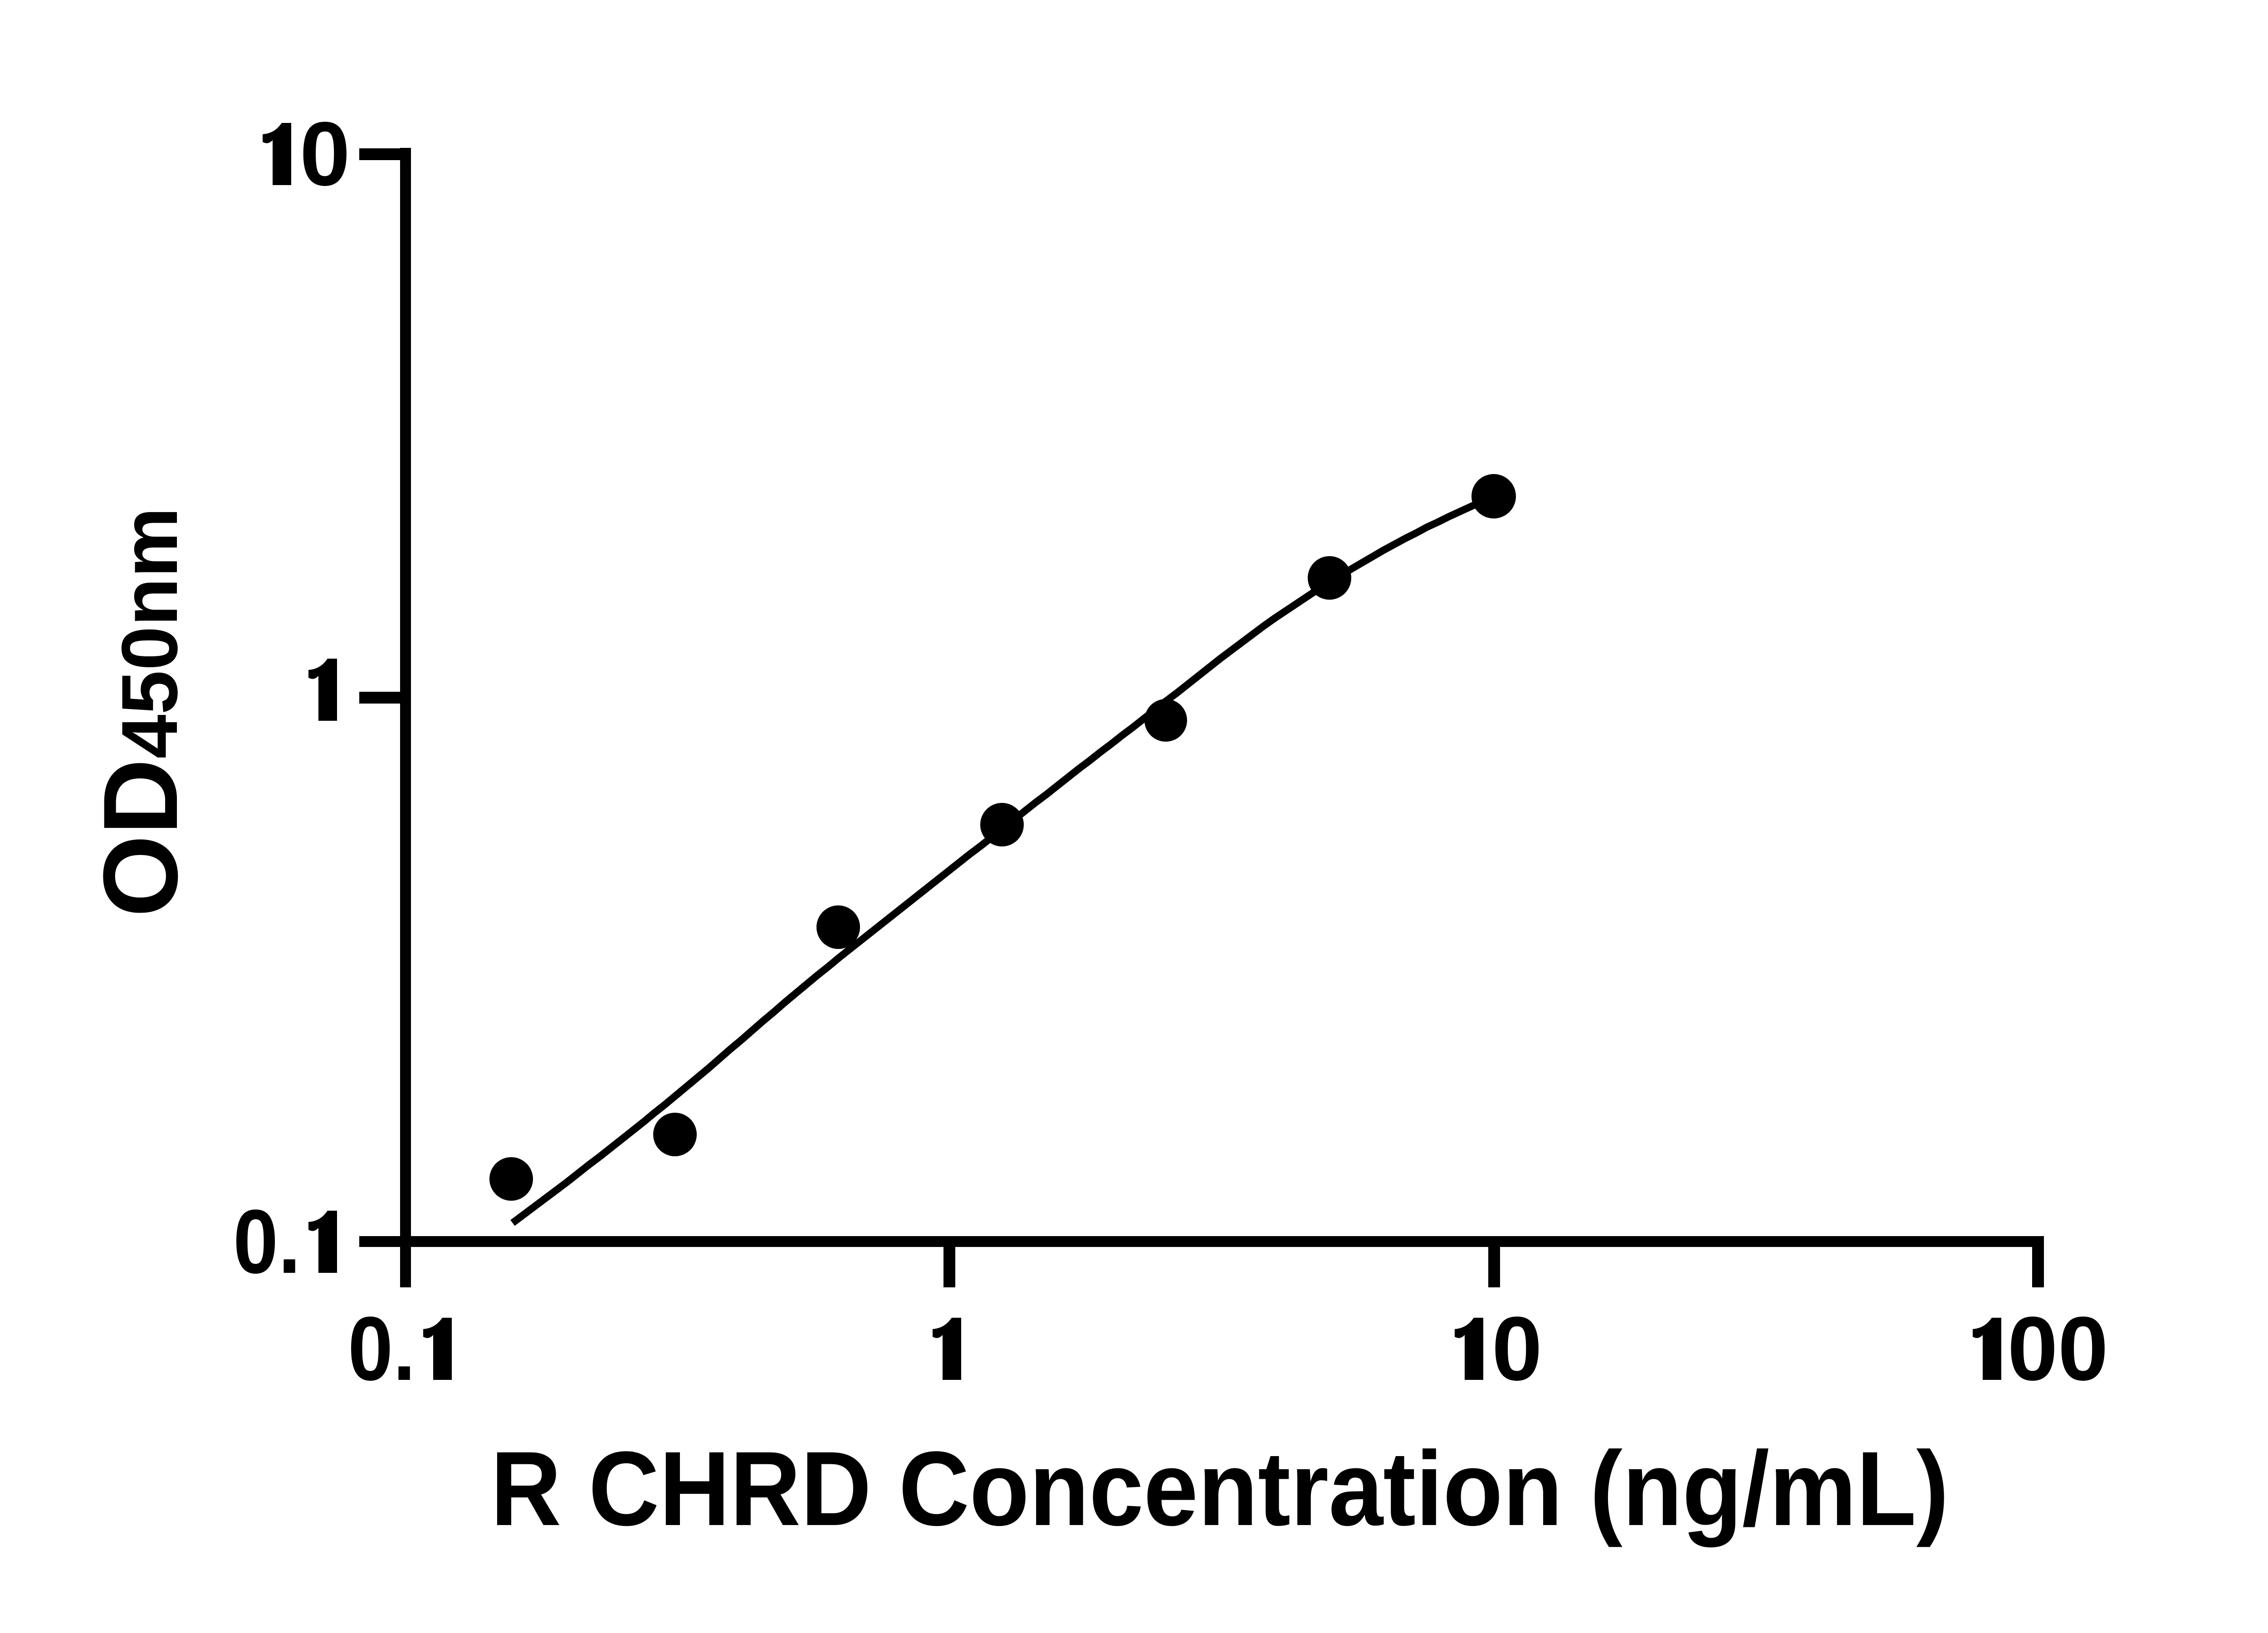 This screenshot has height=1633, width=2268. What do you see at coordinates (1220, 1489) in the screenshot?
I see `svg-text: R CHRD Concentration (ng/mL)` at bounding box center [1220, 1489].